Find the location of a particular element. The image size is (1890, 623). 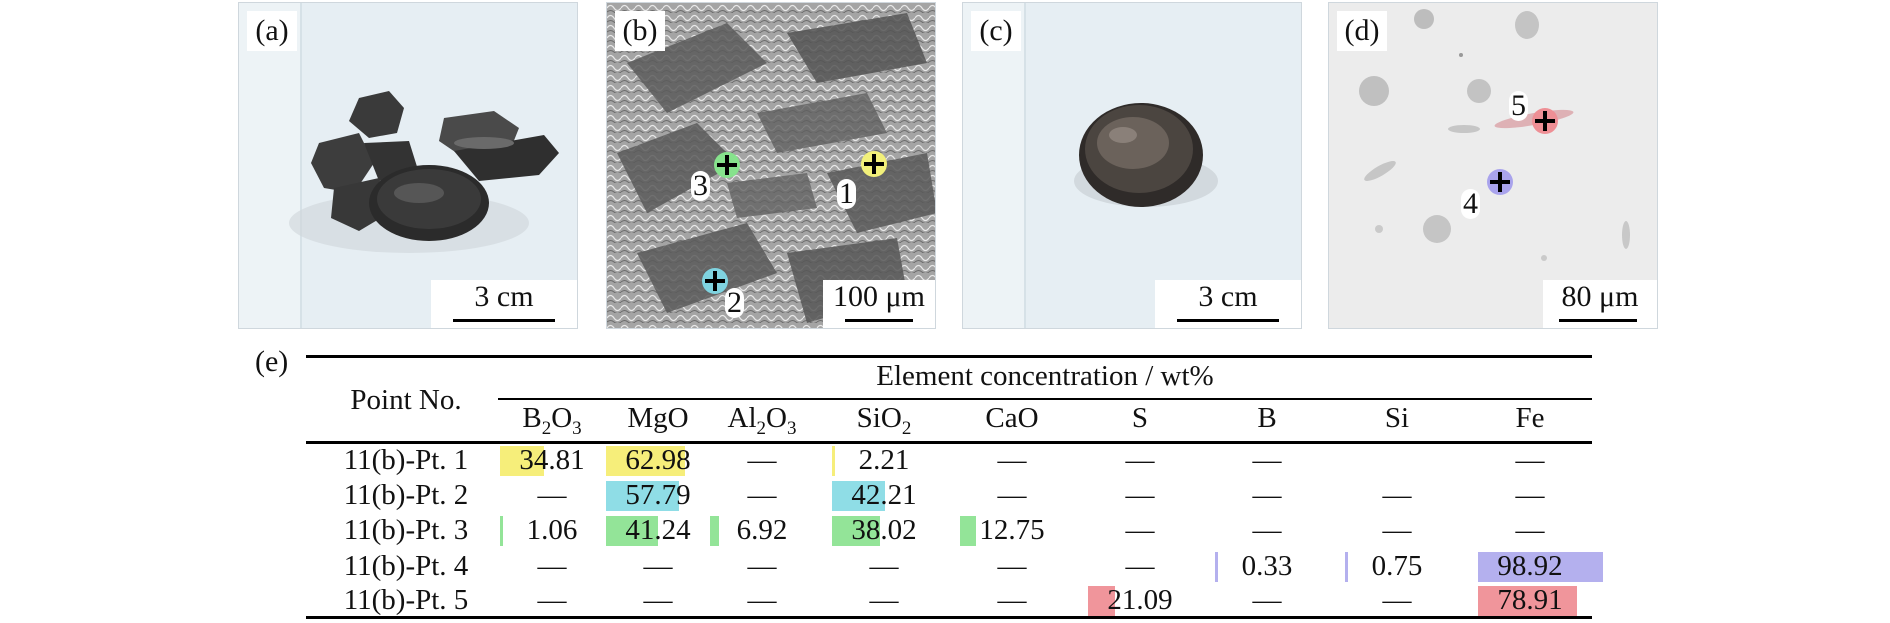

row-label: 11(b)-Pt. 1 is located at coordinates (406, 460).